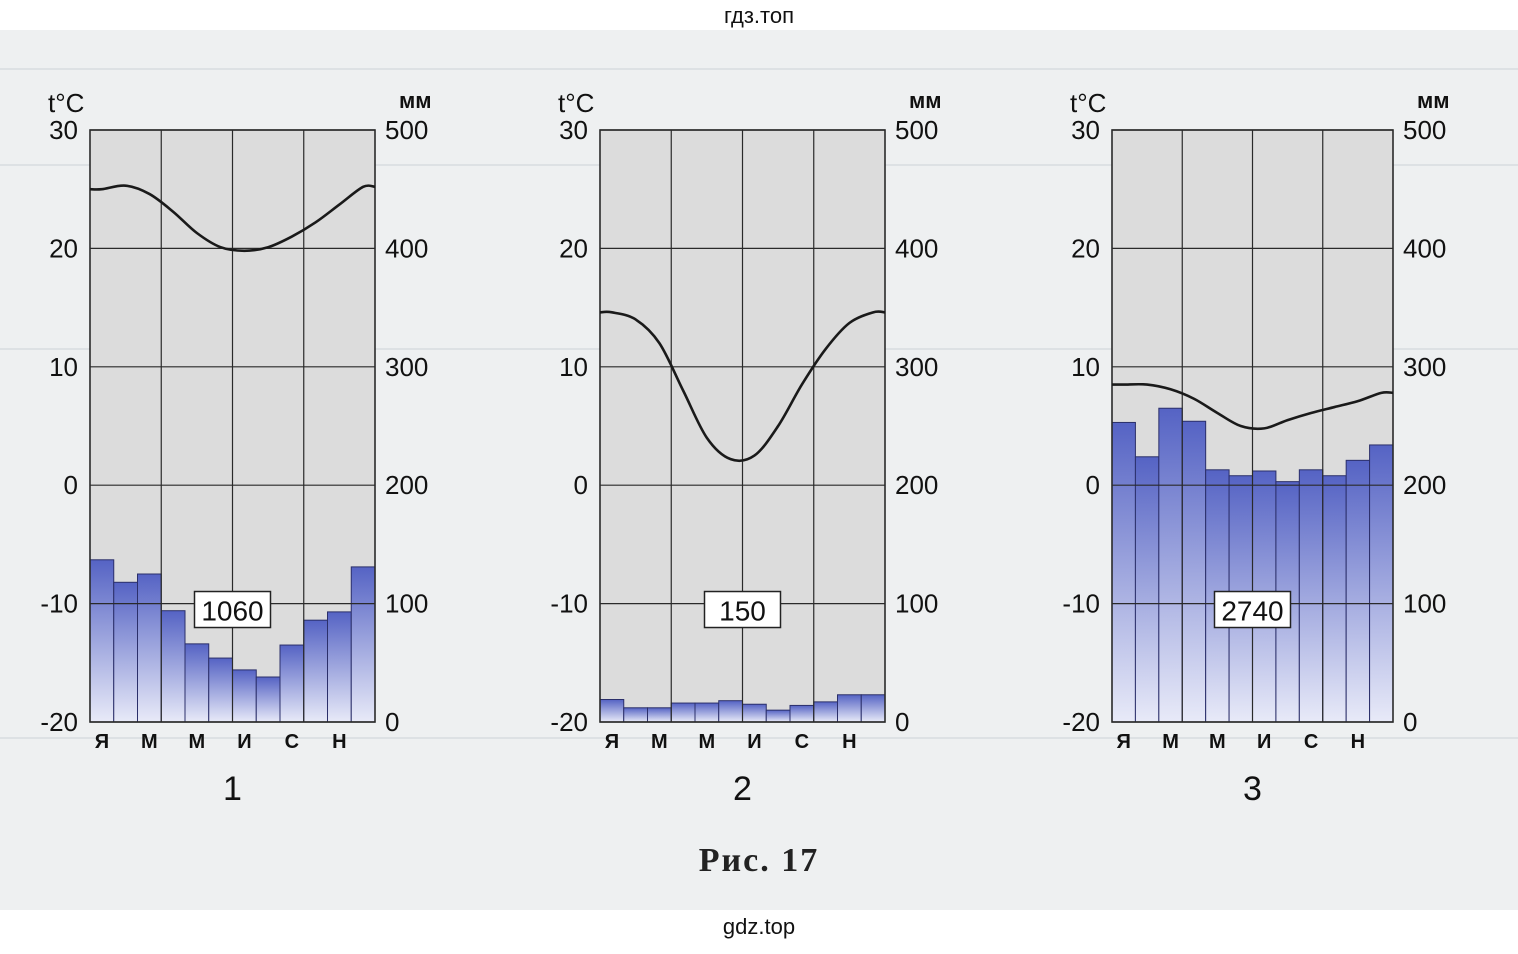 The image size is (1518, 954). Describe the element at coordinates (232, 789) in the screenshot. I see `chart-number: 1` at that location.